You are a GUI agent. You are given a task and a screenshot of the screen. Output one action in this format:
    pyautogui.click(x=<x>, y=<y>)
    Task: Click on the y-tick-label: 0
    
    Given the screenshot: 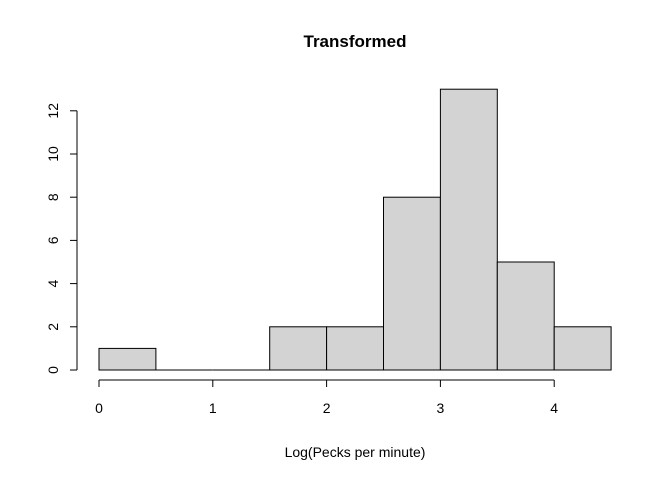 What is the action you would take?
    pyautogui.click(x=53, y=370)
    